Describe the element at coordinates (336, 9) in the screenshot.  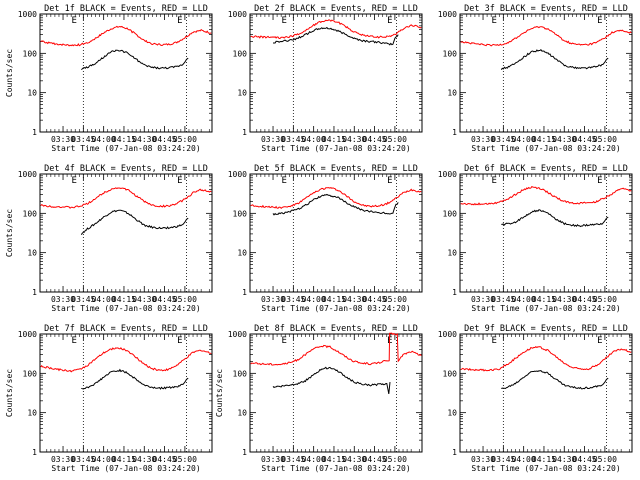
I see `chart-title: Det 2f BLACK = Events, RED = LLD` at that location.